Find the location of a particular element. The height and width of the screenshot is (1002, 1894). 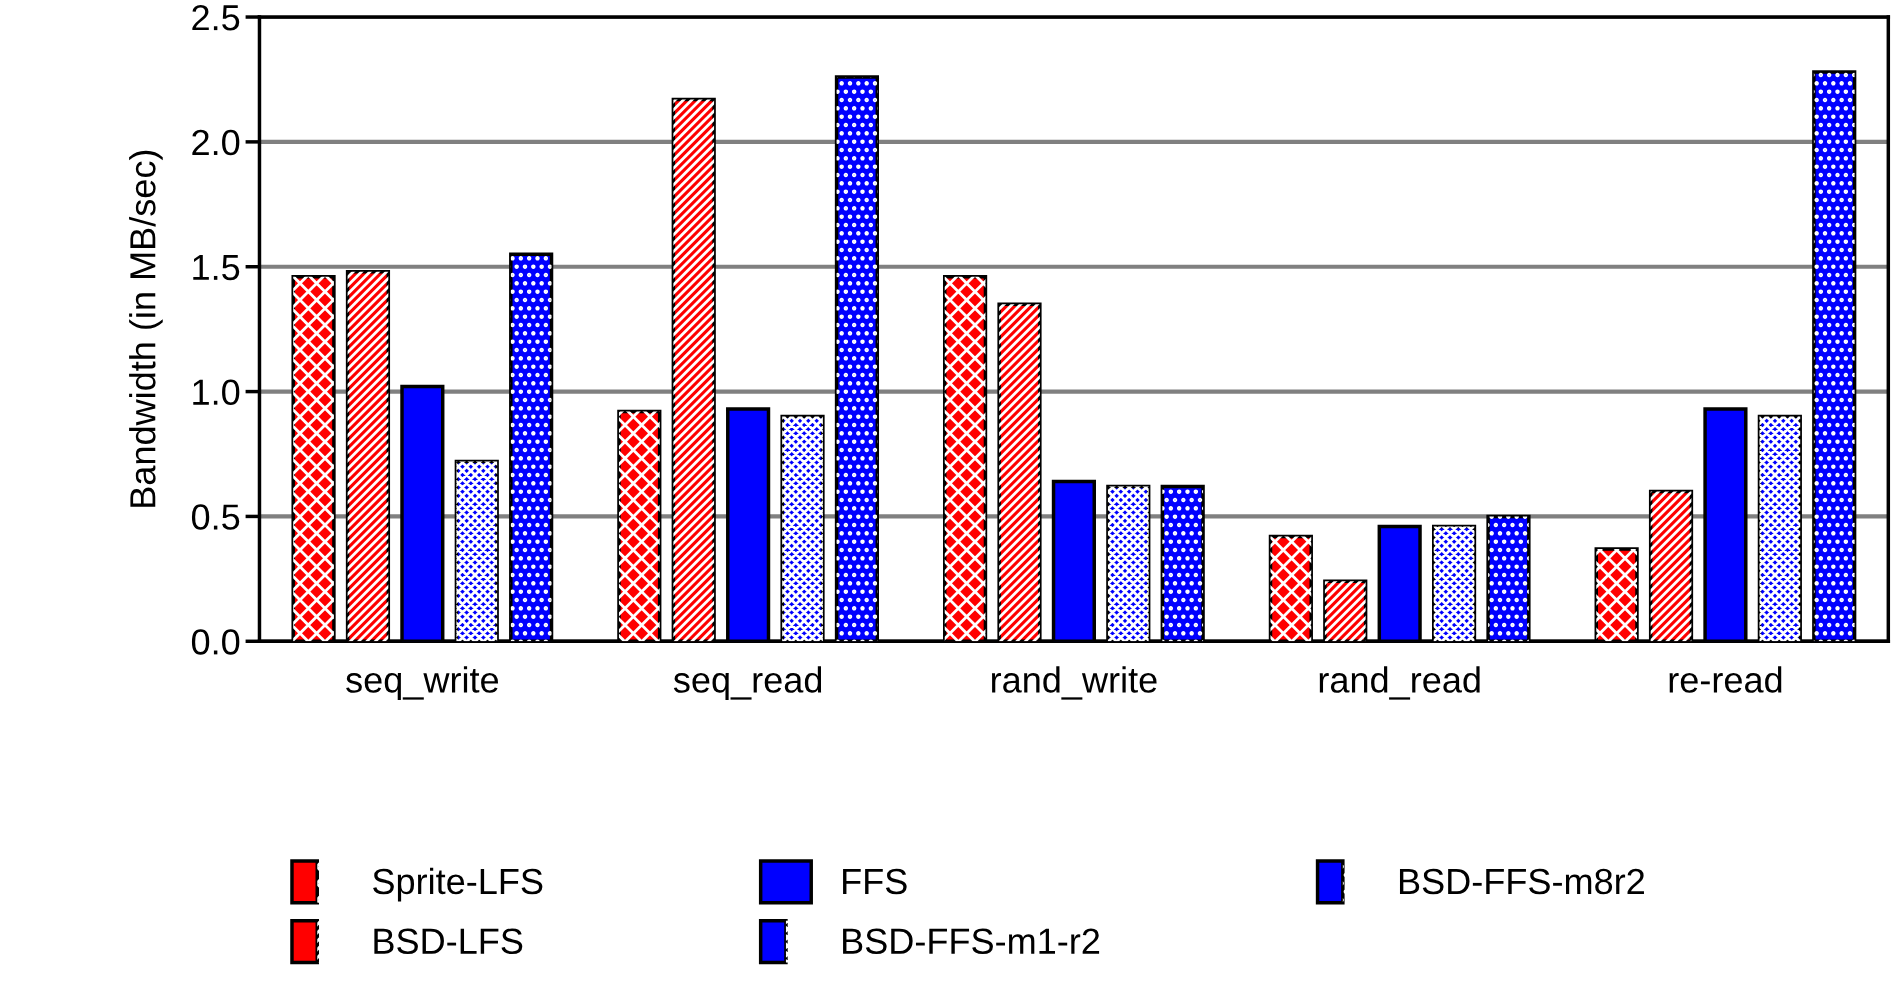

x-tick-label: rand_write is located at coordinates (1074, 683).